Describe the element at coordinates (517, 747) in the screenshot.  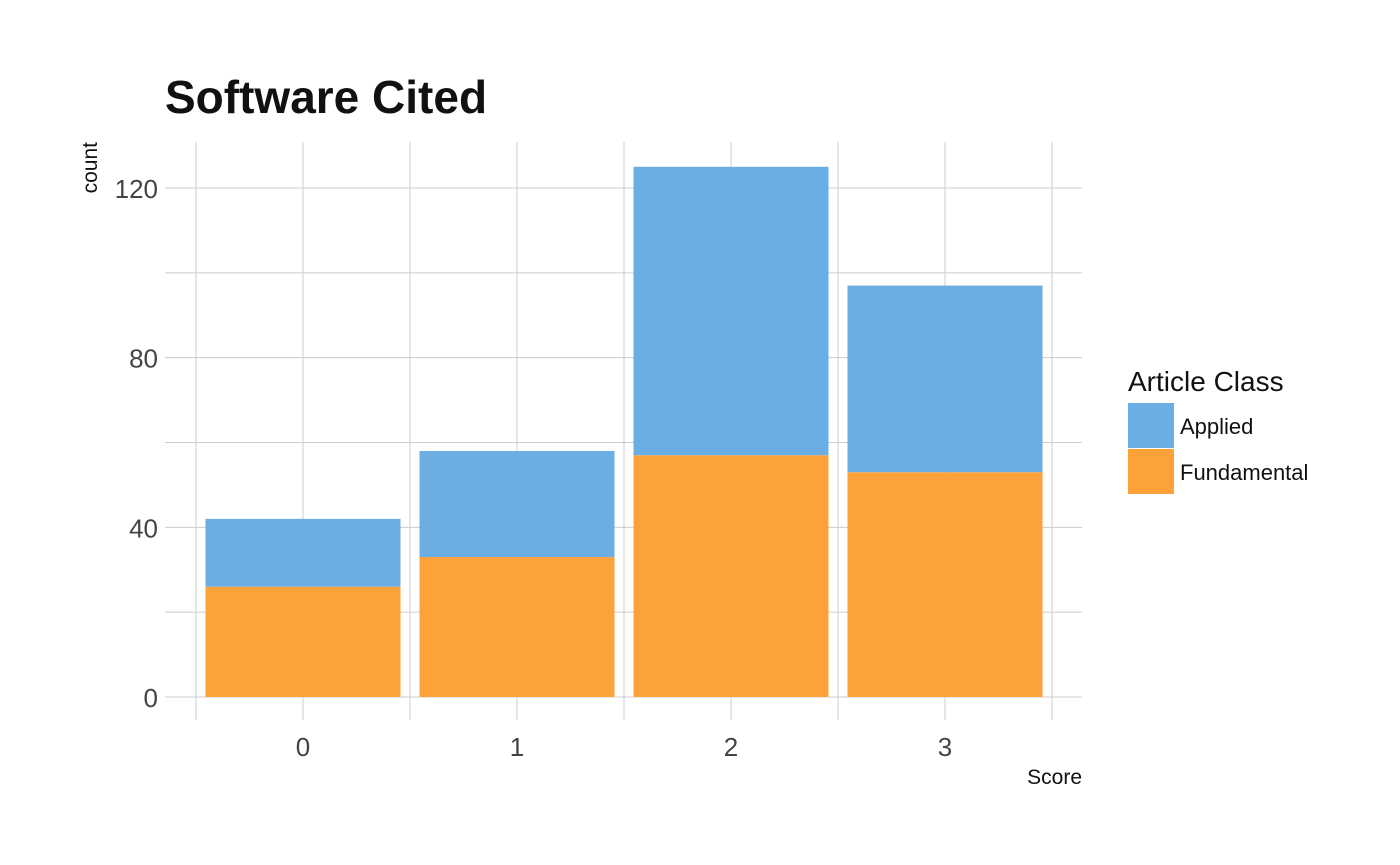
I see `x-tick-label: 1` at that location.